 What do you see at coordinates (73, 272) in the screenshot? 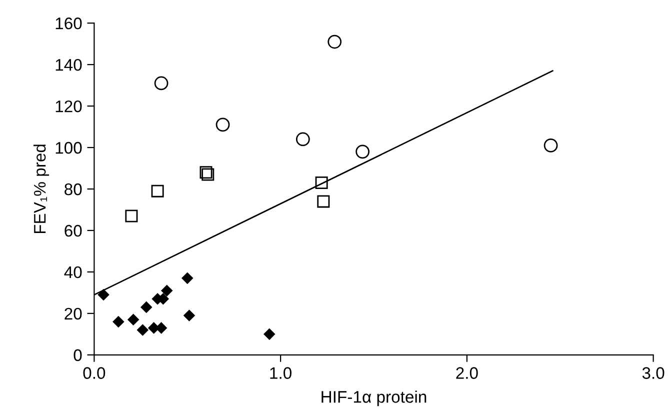
I see `y-tick-label: 40` at bounding box center [73, 272].